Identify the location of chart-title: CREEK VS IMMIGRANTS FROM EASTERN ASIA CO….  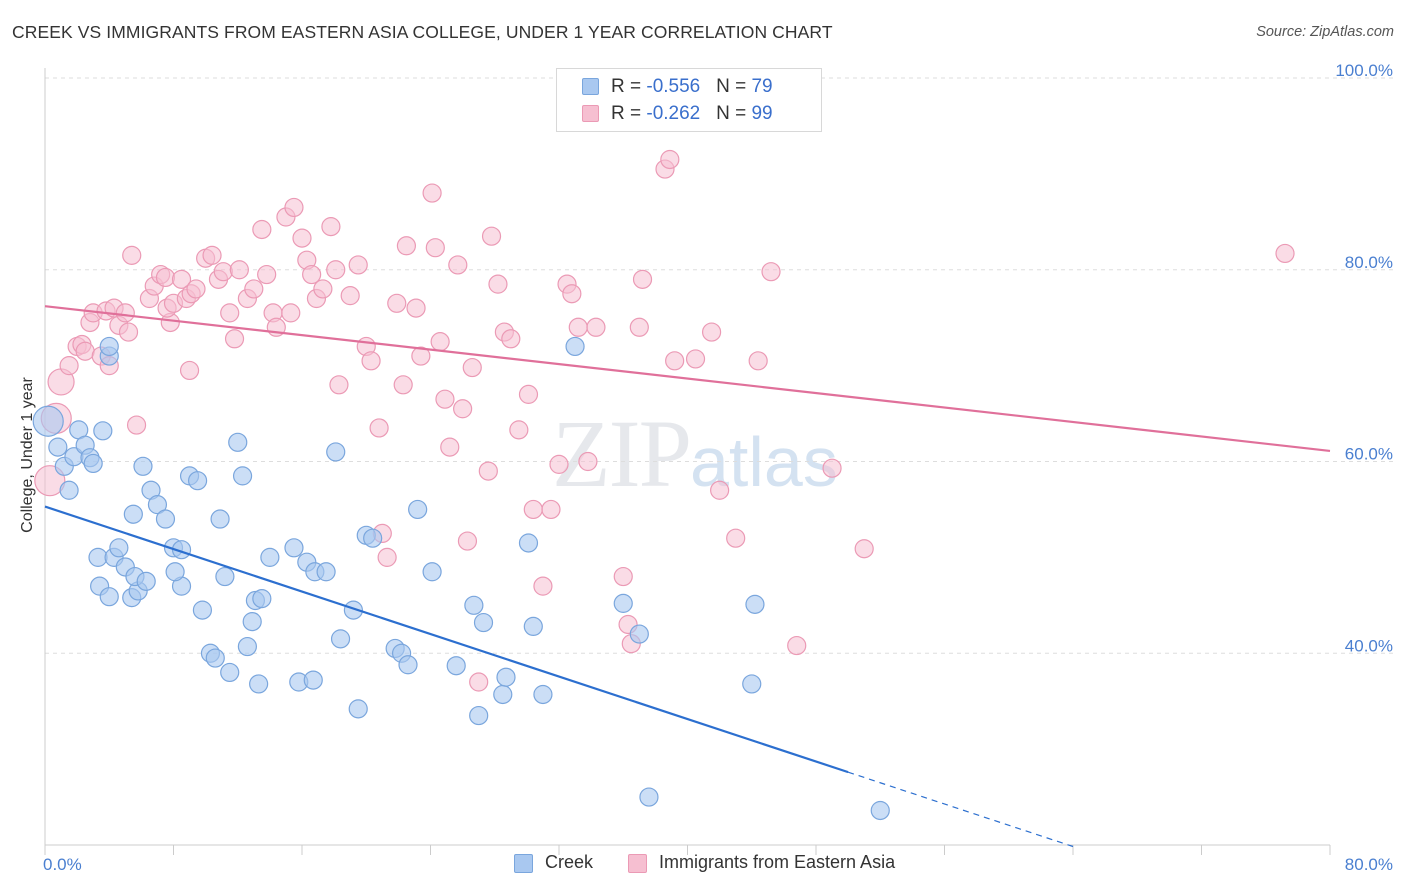
(422, 32).